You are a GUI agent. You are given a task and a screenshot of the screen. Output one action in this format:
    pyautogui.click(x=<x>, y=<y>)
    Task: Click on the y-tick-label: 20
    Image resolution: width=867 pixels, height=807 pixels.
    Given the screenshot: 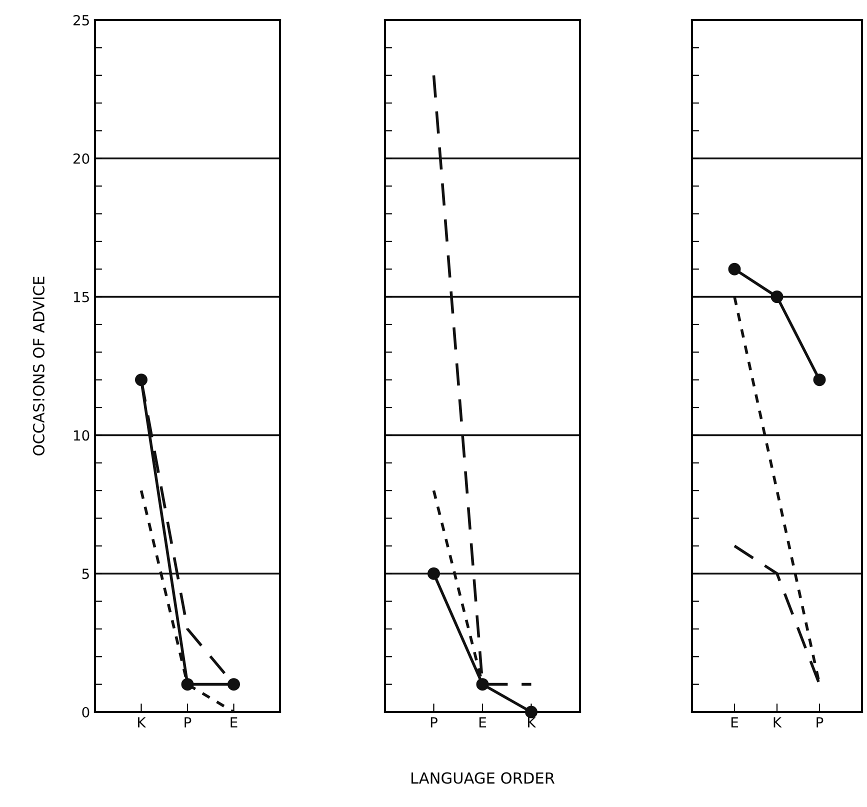 What is the action you would take?
    pyautogui.click(x=81, y=158)
    